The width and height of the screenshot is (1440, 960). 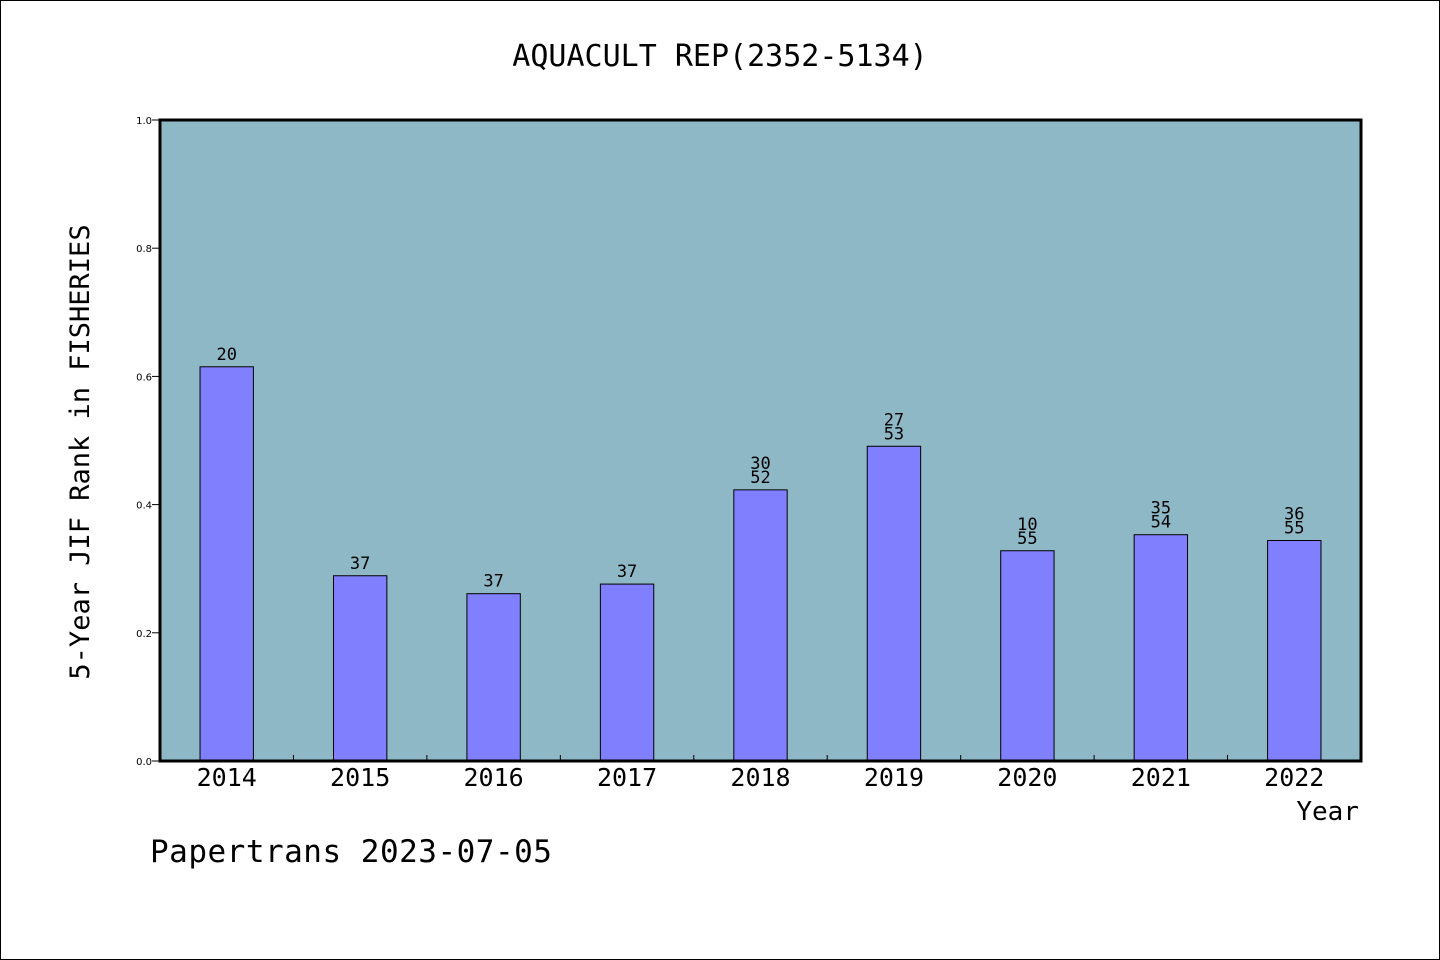 I want to click on chart-title: AQUACULT REP(2352-5134), so click(x=719, y=56).